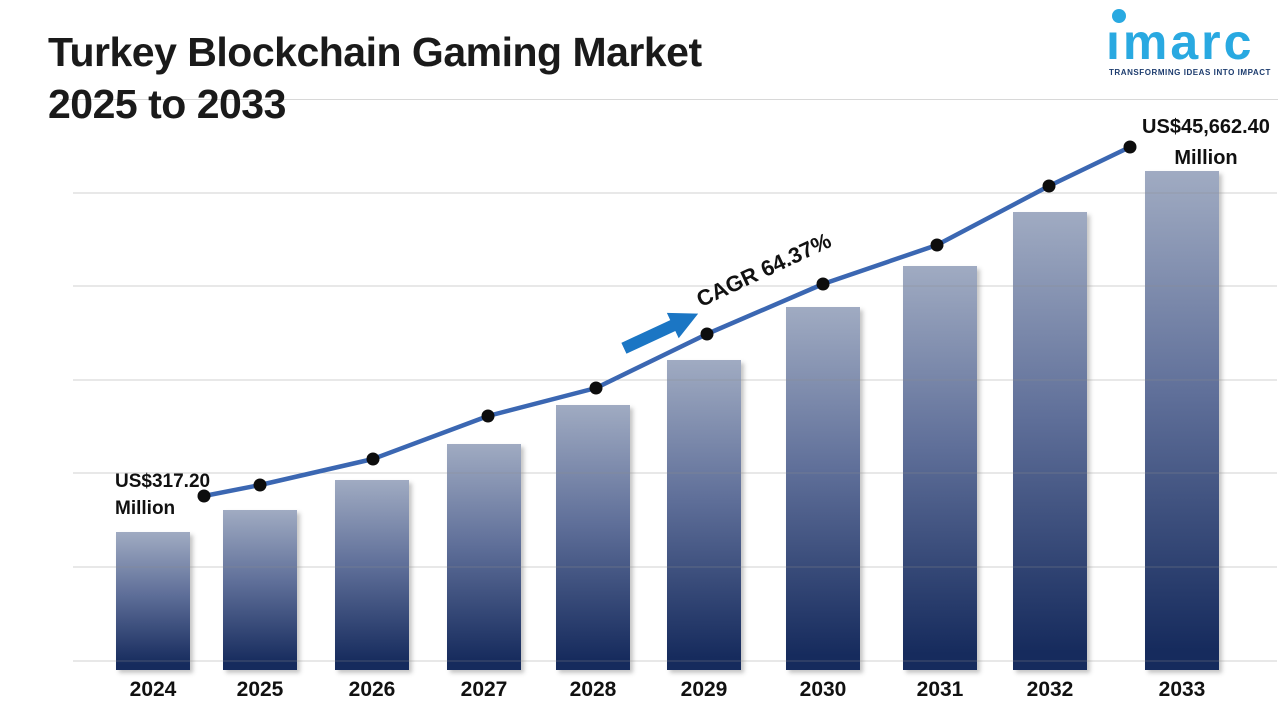  What do you see at coordinates (260, 689) in the screenshot?
I see `x-axis-label-2025: 2025` at bounding box center [260, 689].